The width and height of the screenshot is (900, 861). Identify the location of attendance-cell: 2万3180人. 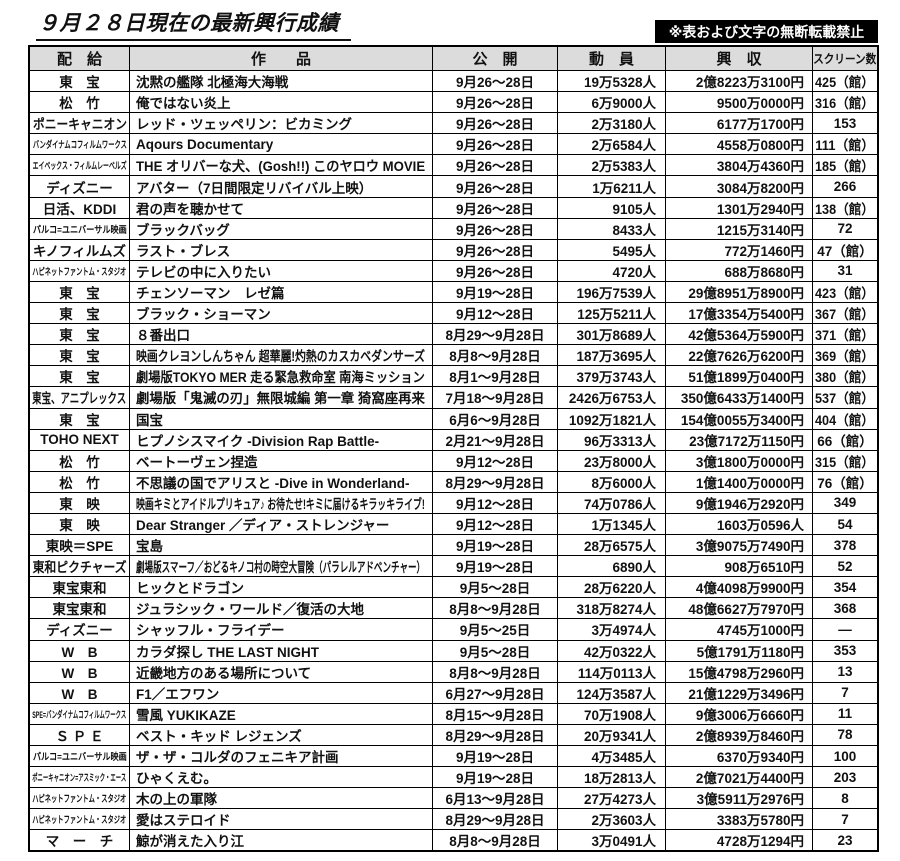
(612, 123).